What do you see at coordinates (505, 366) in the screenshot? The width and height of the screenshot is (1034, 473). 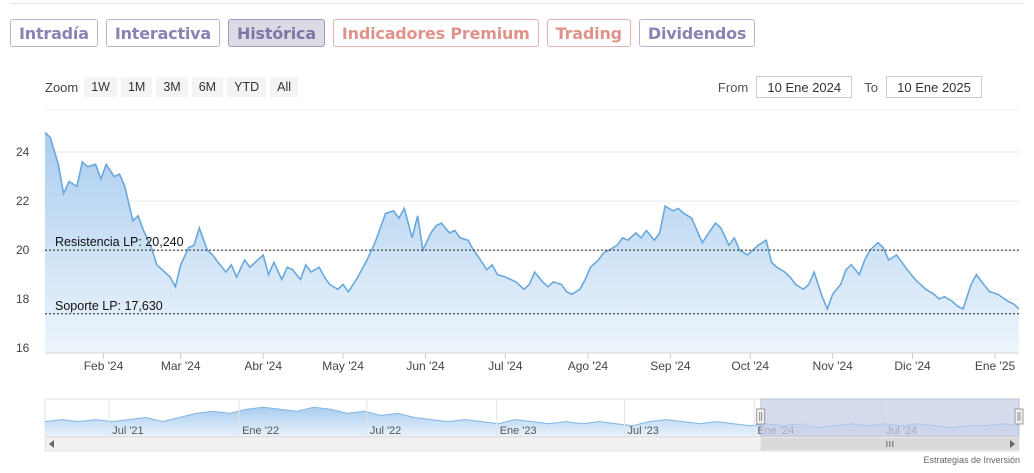 I see `x-tick-label: Jul '24` at bounding box center [505, 366].